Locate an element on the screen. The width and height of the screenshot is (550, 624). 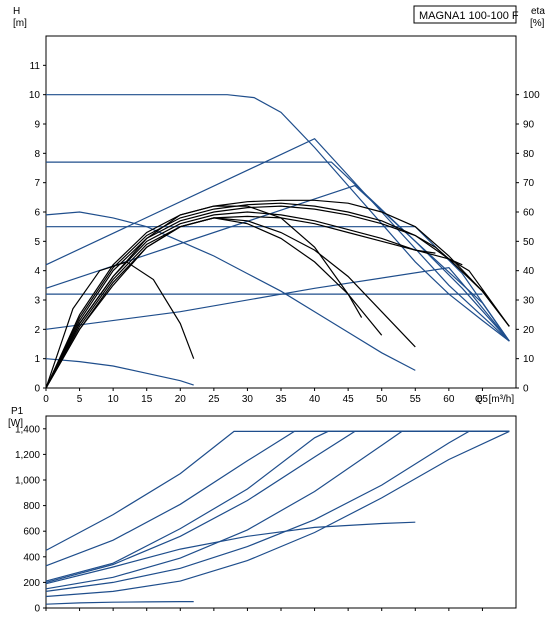
y-tick-label: 4 is located at coordinates (37, 271).